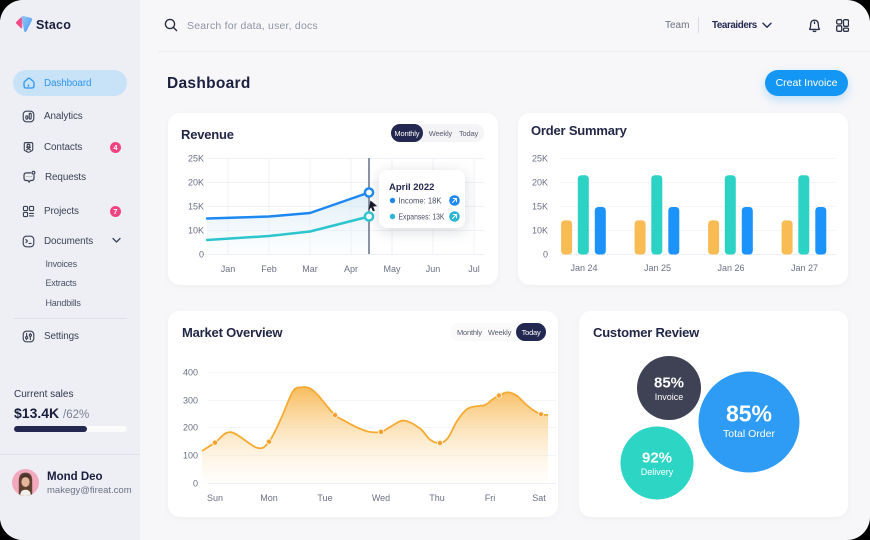 The width and height of the screenshot is (870, 540). I want to click on svg-text: Apr, so click(351, 269).